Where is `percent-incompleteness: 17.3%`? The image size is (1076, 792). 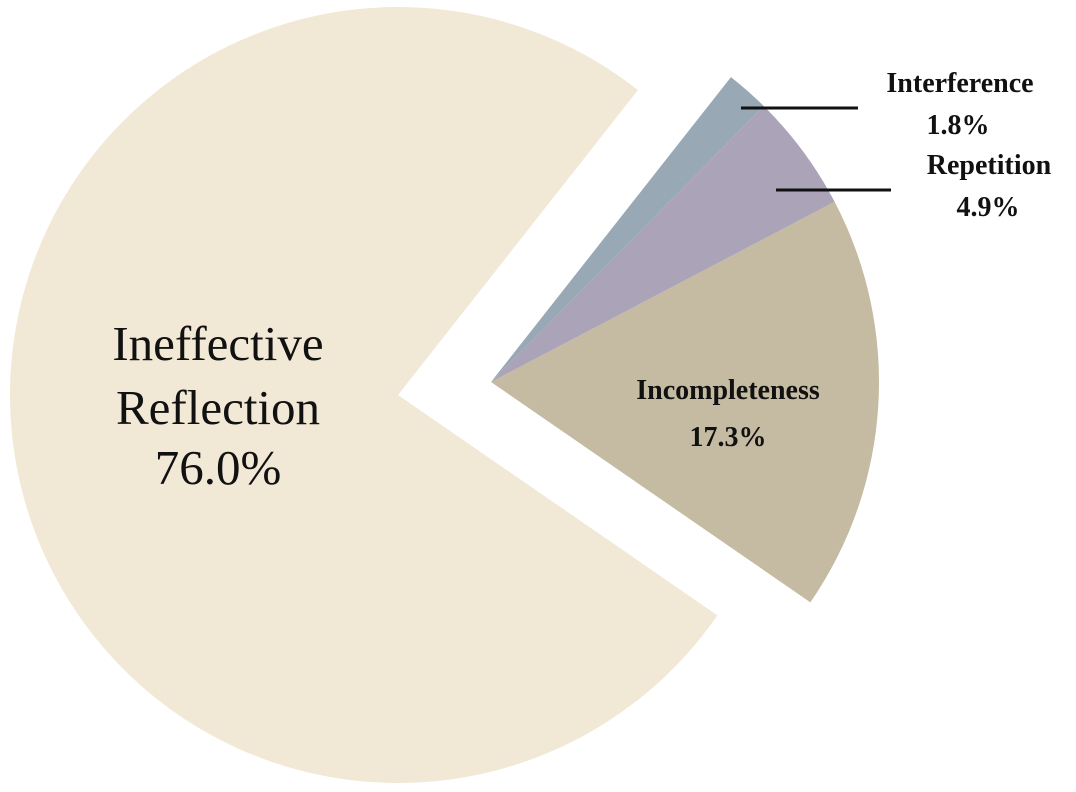 percent-incompleteness: 17.3% is located at coordinates (728, 437).